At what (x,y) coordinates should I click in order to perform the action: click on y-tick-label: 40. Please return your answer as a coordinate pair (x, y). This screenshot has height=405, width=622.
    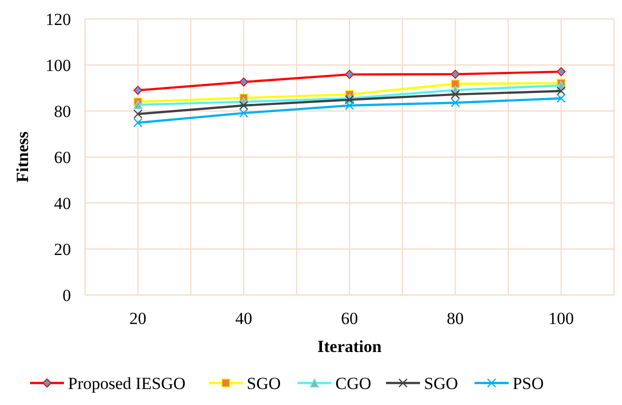
    Looking at the image, I should click on (62, 203).